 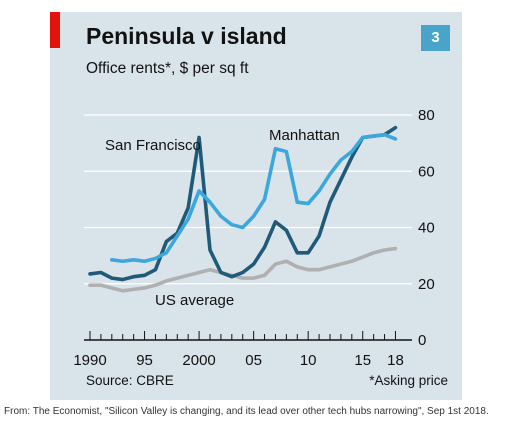 What do you see at coordinates (89, 360) in the screenshot?
I see `x-tick-label: 1990` at bounding box center [89, 360].